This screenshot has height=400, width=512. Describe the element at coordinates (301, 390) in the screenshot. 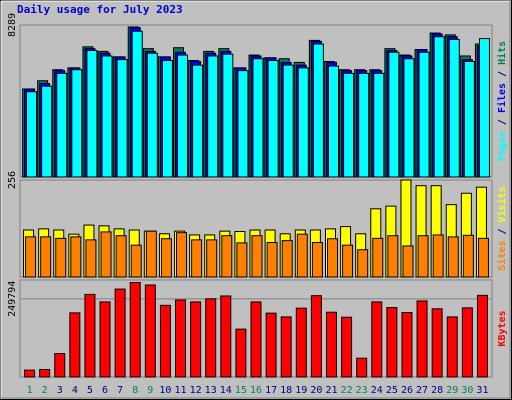

I see `x-tick-label: 19` at that location.